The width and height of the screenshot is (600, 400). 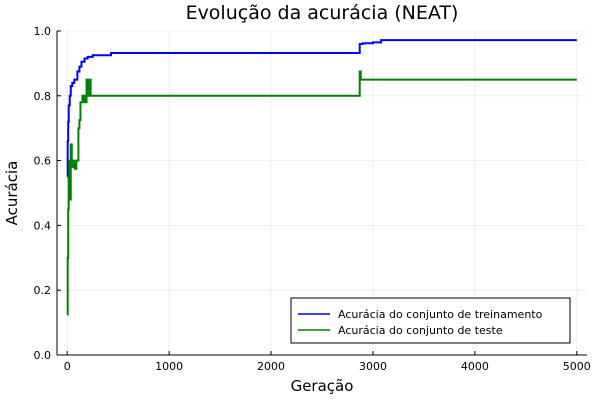 I want to click on chart-title: Evolução da acurácia (NEAT), so click(x=322, y=13).